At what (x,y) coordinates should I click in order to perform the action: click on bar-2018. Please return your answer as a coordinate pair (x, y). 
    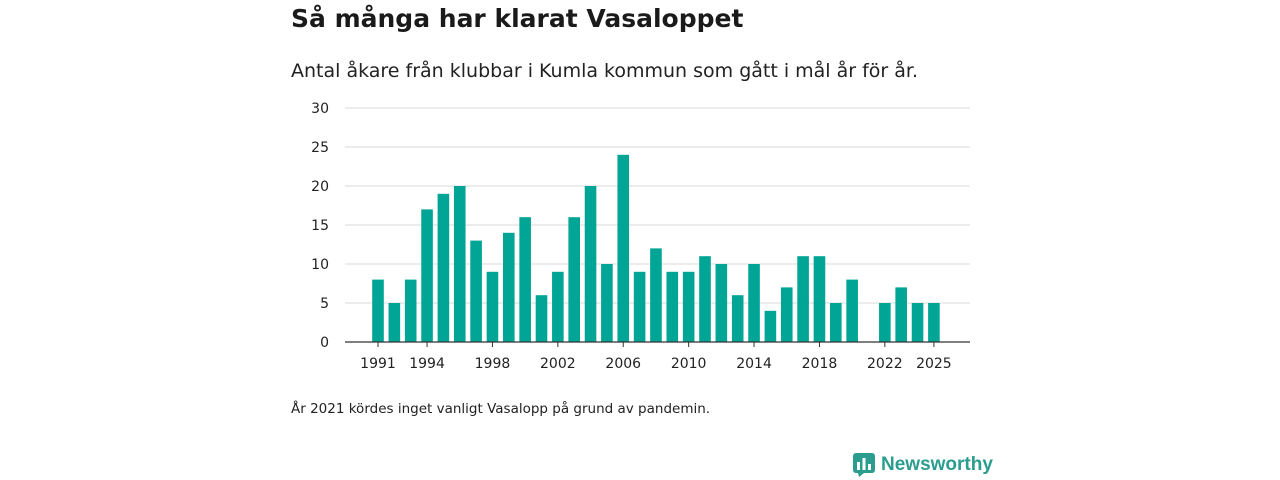
    Looking at the image, I should click on (819, 299).